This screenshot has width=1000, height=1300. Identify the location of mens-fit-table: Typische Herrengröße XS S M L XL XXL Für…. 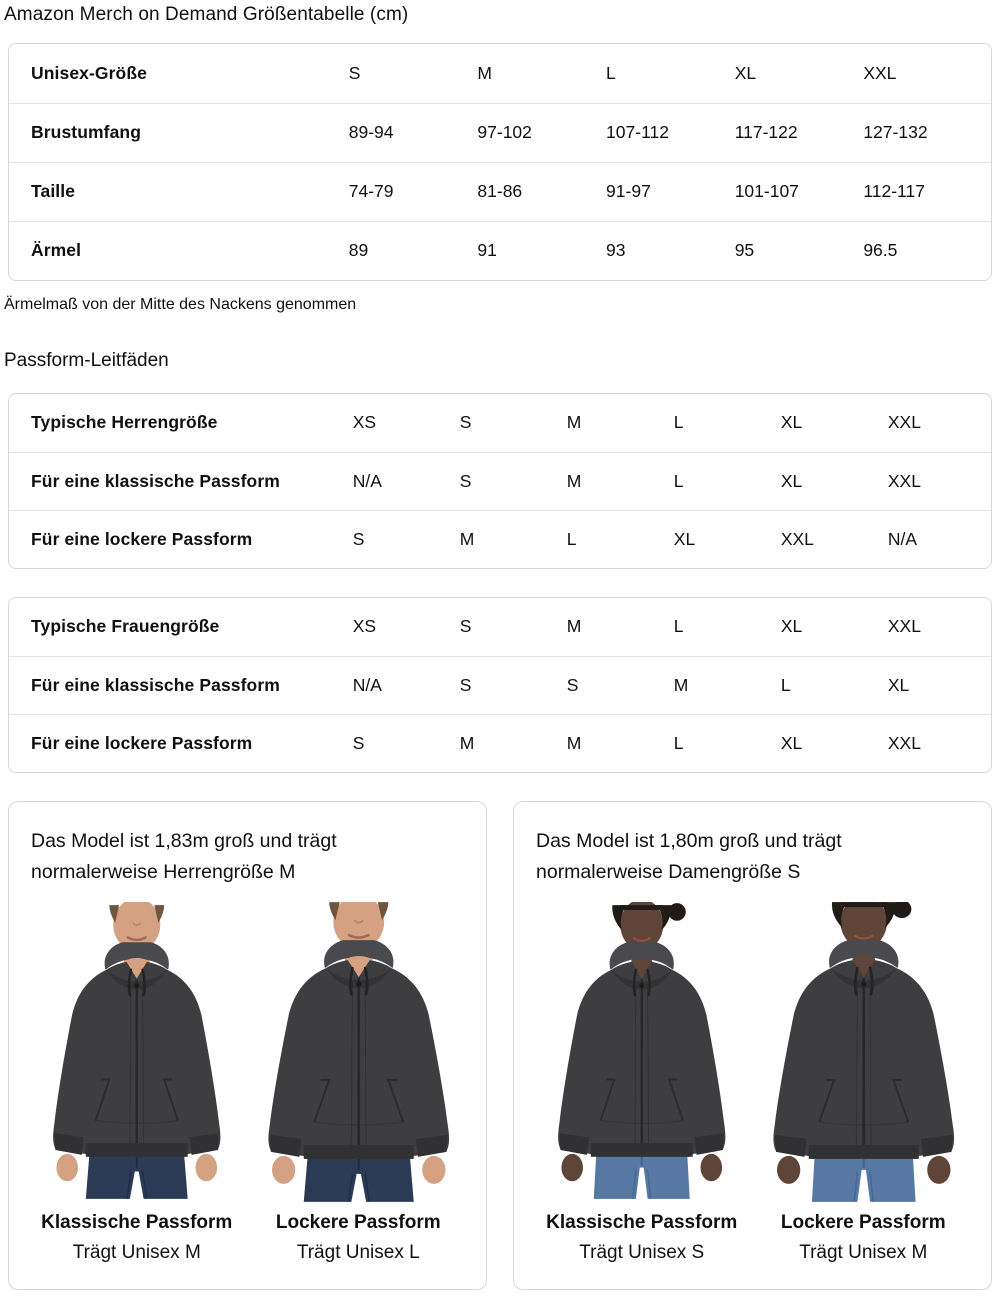
(500, 481).